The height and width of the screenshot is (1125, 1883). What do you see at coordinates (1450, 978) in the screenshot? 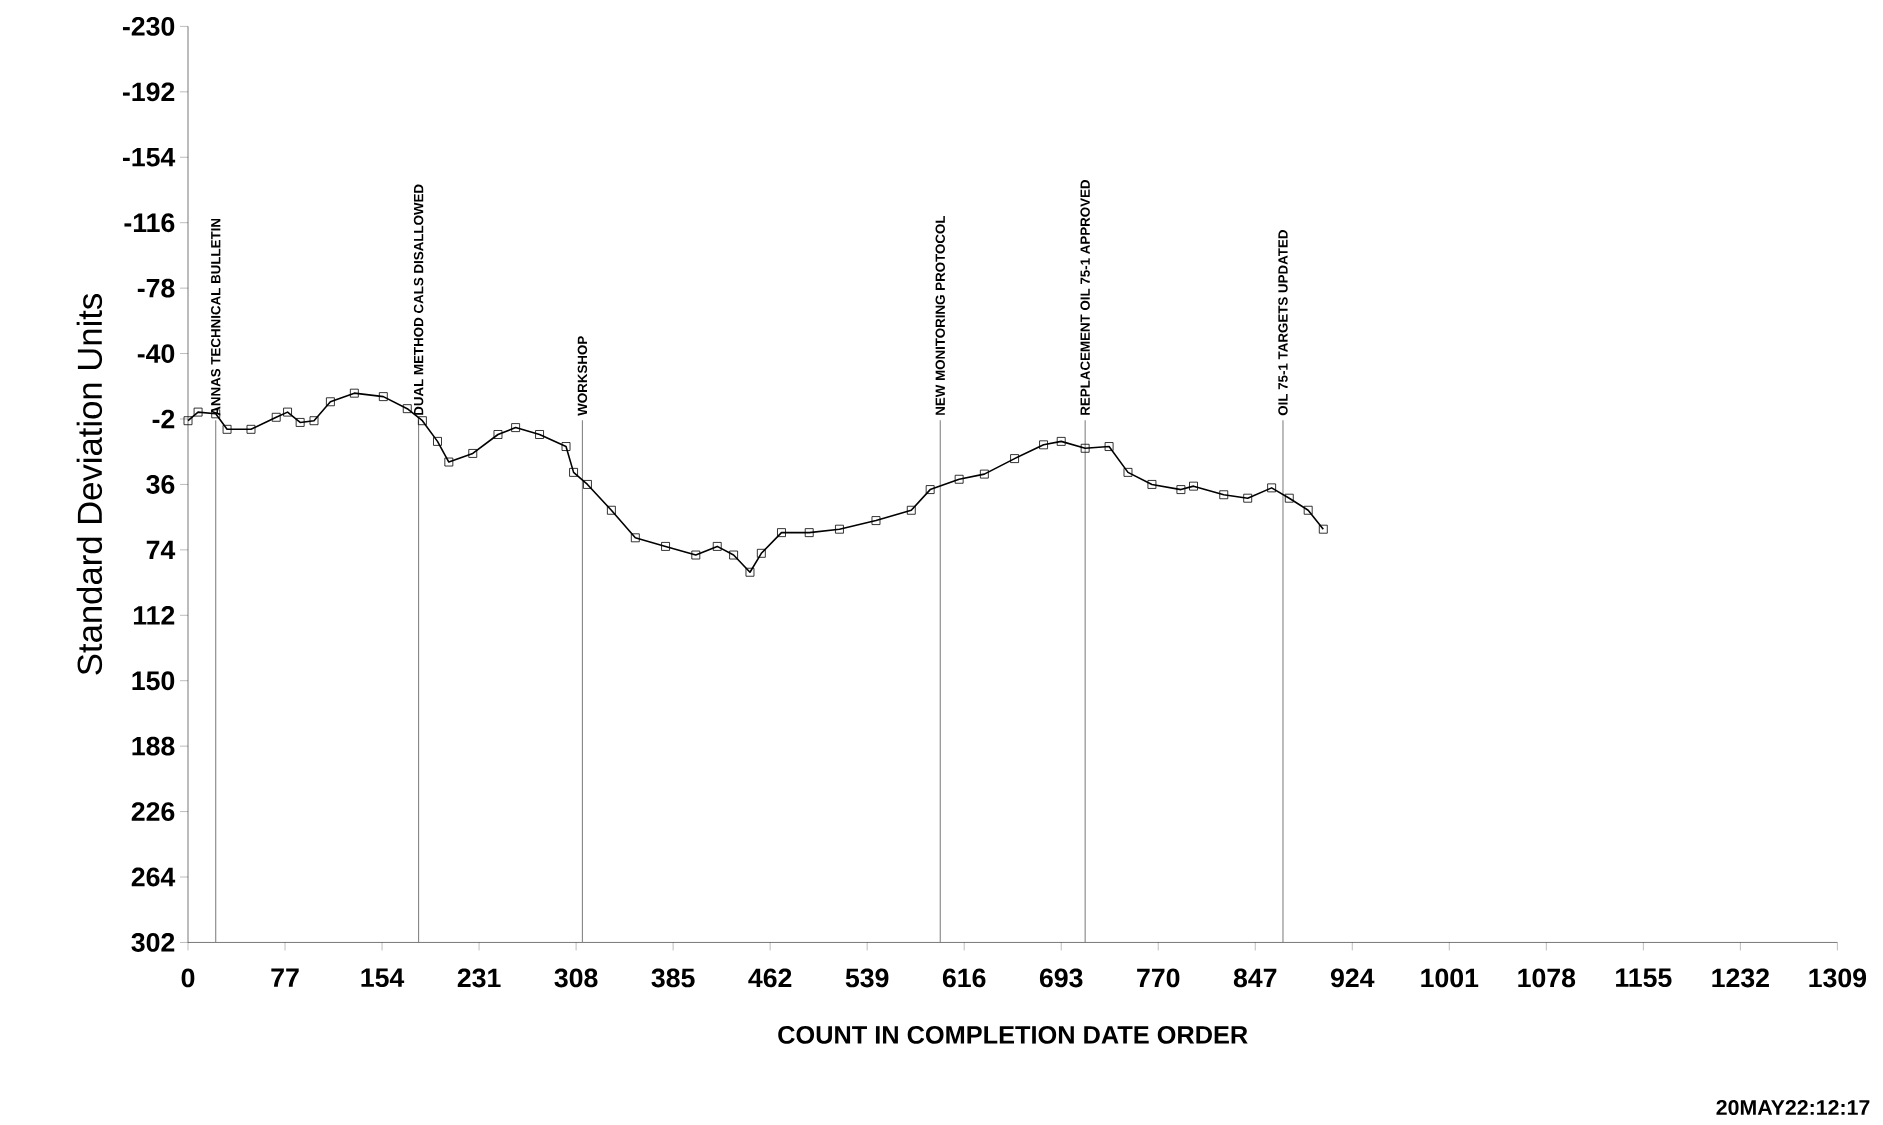
I see `x-tick-label: 1001` at bounding box center [1450, 978].